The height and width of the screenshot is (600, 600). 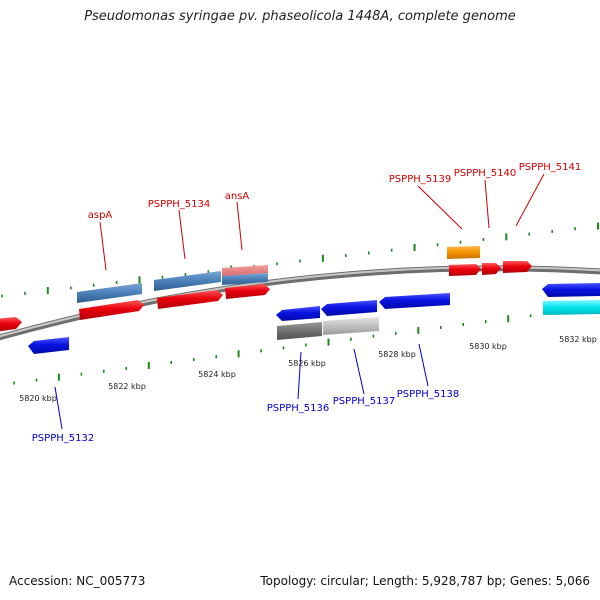 What do you see at coordinates (187, 281) in the screenshot?
I see `gene-5134-steel` at bounding box center [187, 281].